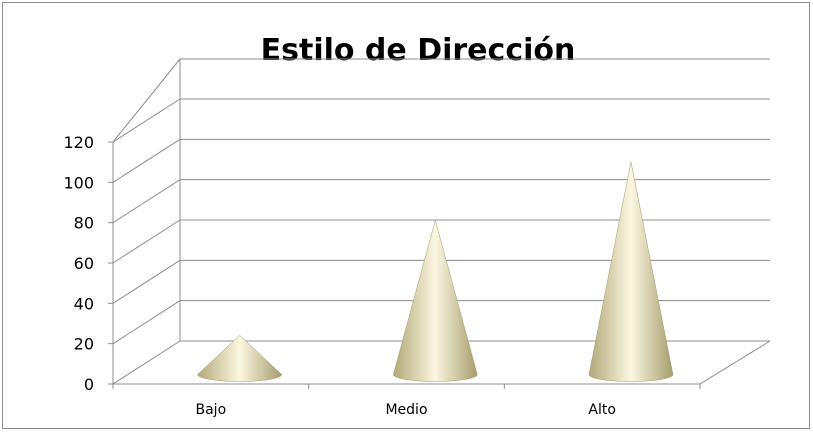 This screenshot has width=813, height=432. I want to click on chart-title: Estilo de Dirección, so click(418, 50).